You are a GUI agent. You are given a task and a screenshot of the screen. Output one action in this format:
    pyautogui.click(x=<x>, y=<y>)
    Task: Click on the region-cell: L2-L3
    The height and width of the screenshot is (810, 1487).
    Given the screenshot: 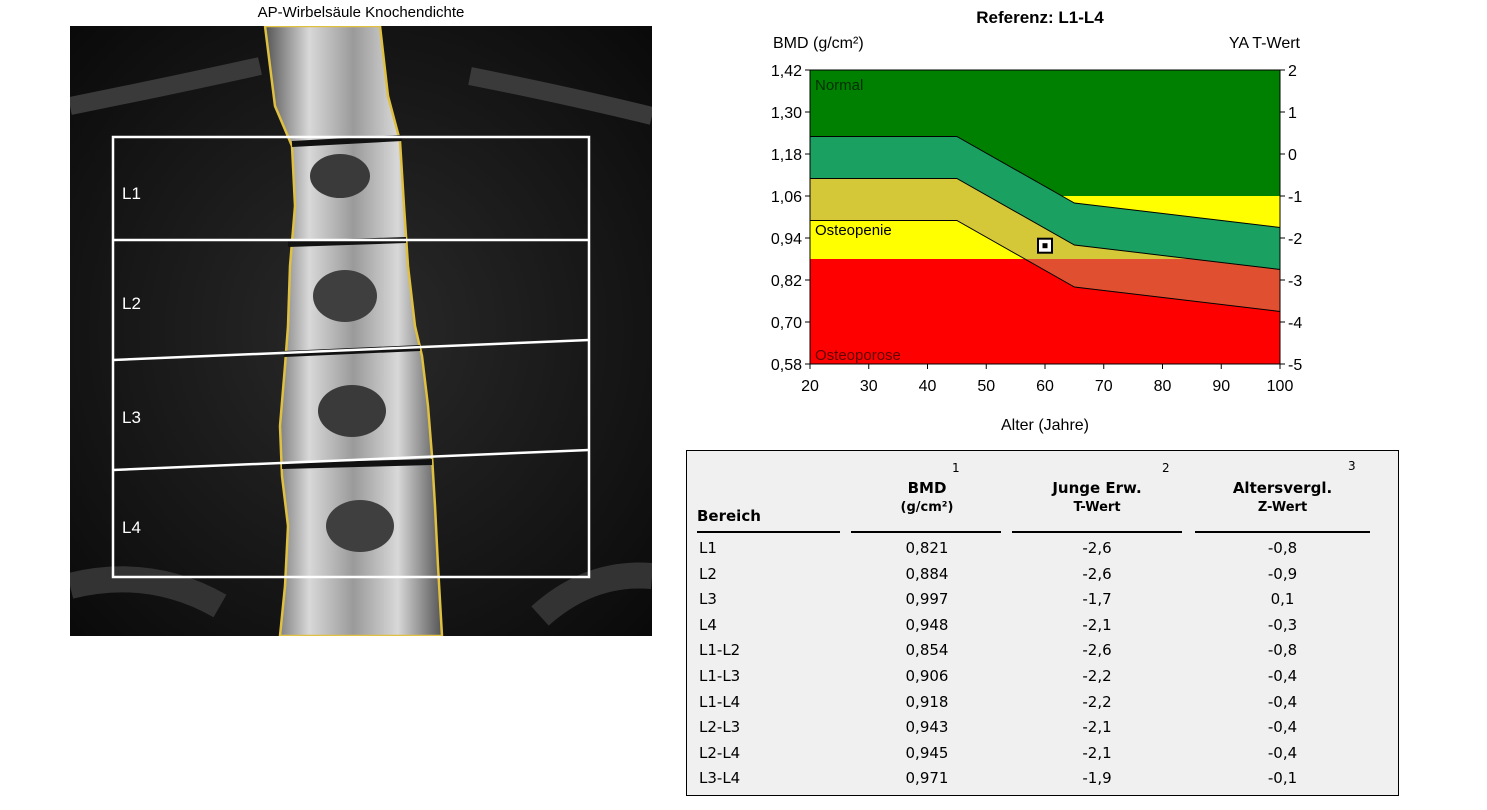 What is the action you would take?
    pyautogui.click(x=720, y=727)
    